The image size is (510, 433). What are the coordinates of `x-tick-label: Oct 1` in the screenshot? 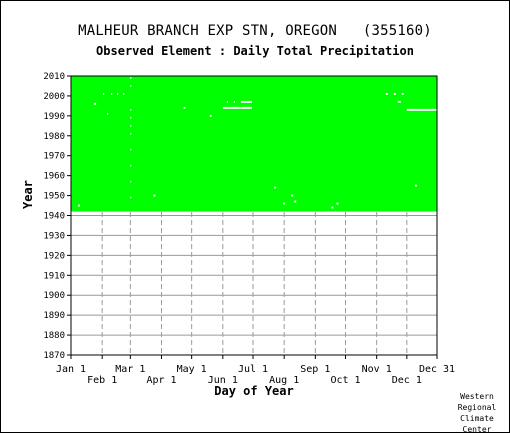 It's located at (345, 380).